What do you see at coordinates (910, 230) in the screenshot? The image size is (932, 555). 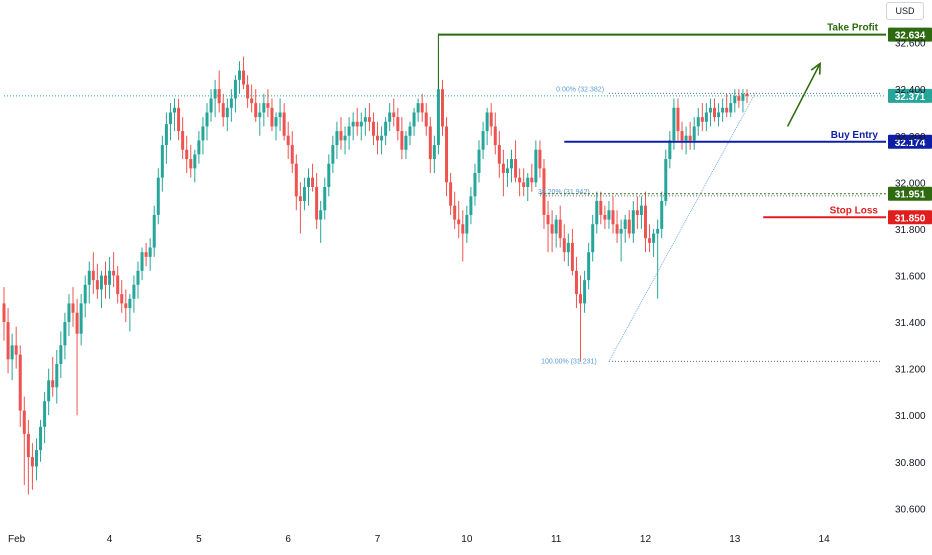 I see `price-tick-label: 31.800` at bounding box center [910, 230].